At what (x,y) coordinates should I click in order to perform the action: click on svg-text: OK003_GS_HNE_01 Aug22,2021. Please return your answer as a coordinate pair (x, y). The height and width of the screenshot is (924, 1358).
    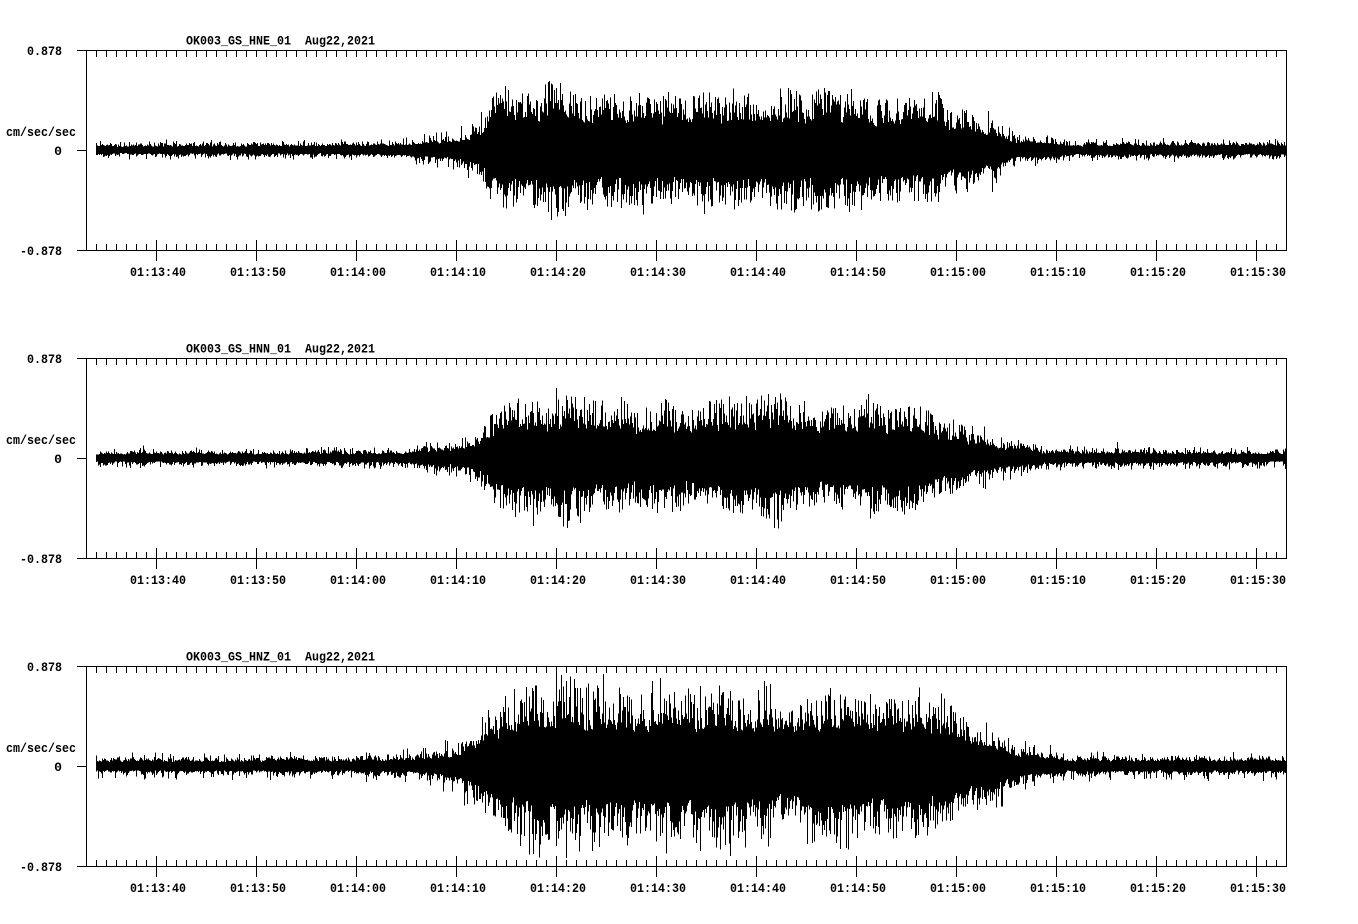
    Looking at the image, I should click on (280, 40).